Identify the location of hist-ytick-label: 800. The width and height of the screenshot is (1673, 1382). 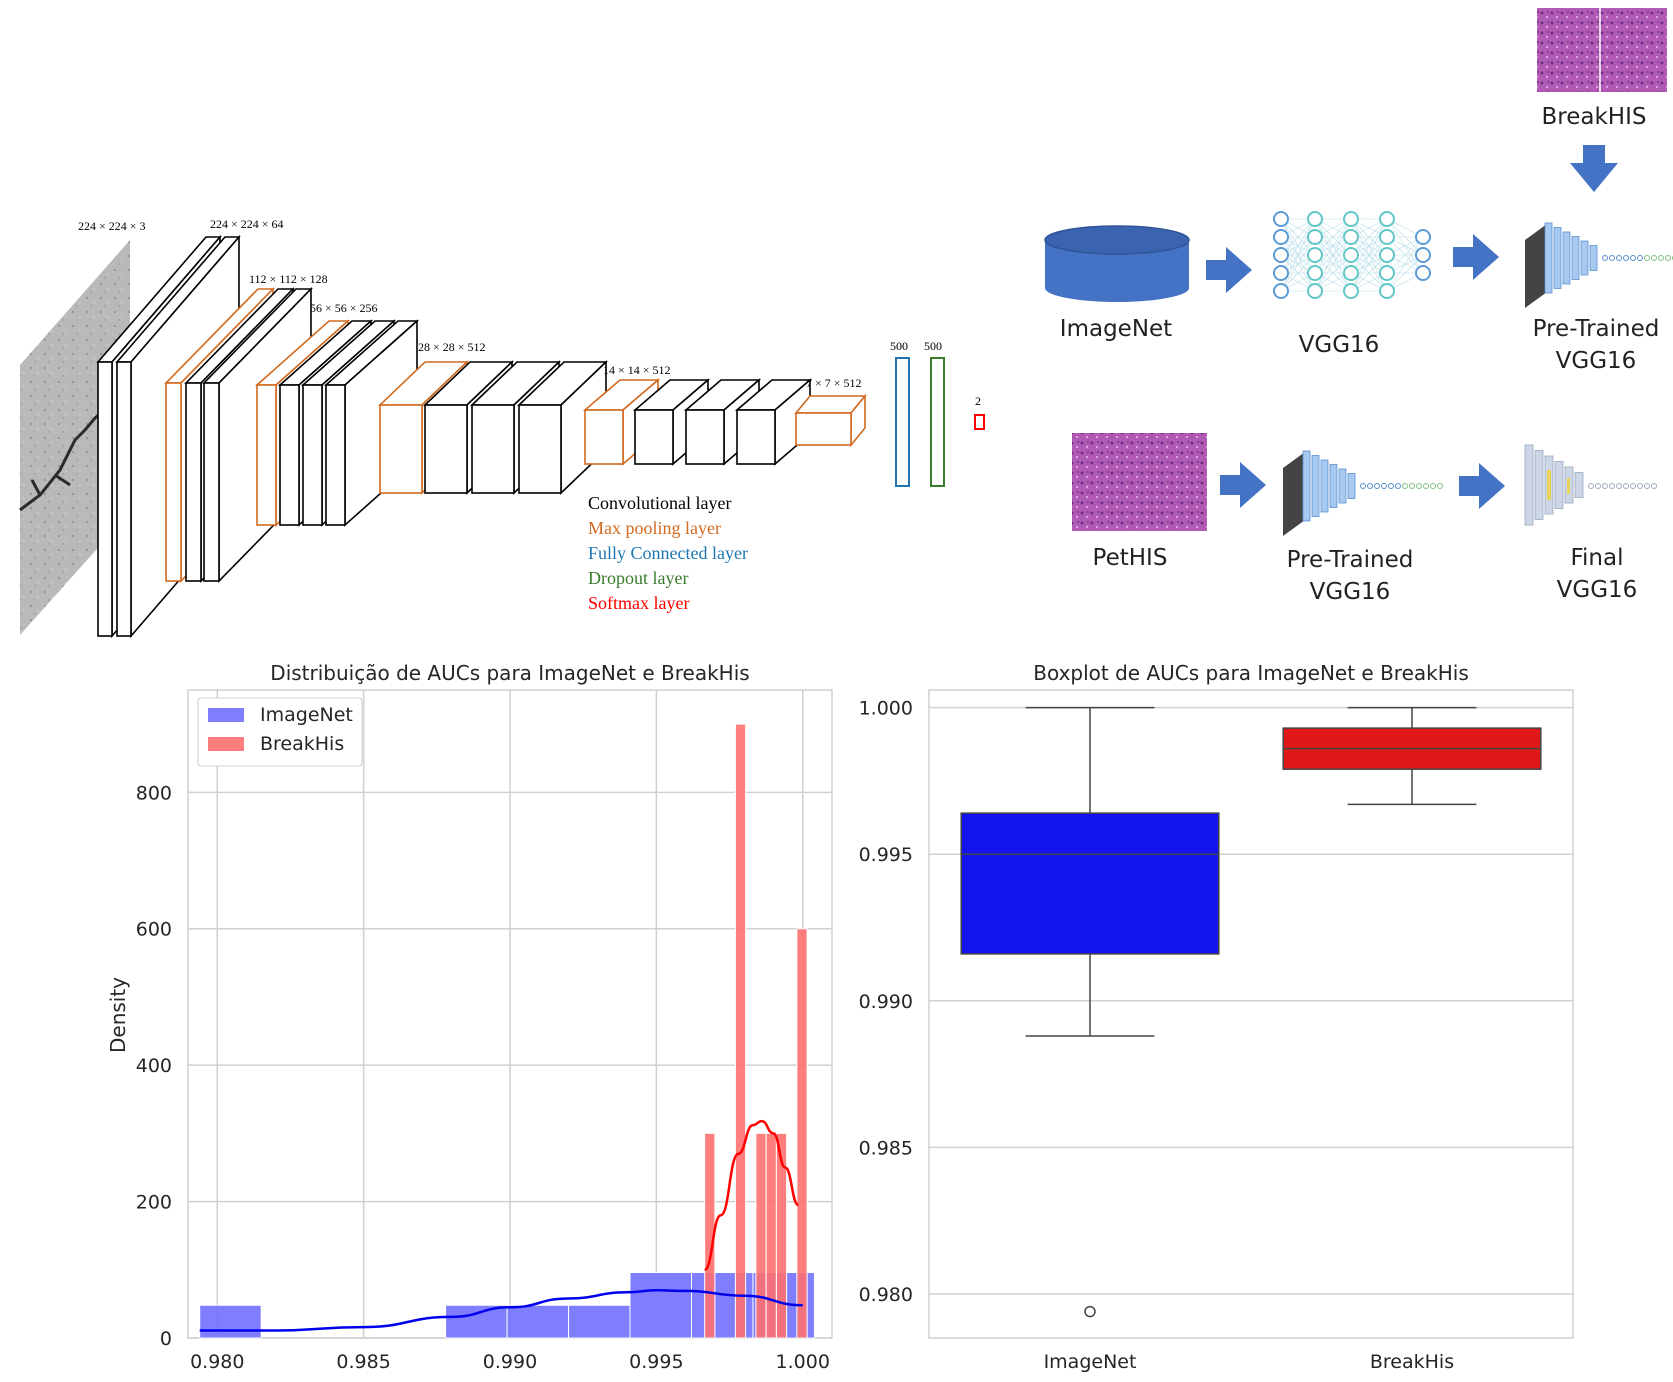
(154, 793).